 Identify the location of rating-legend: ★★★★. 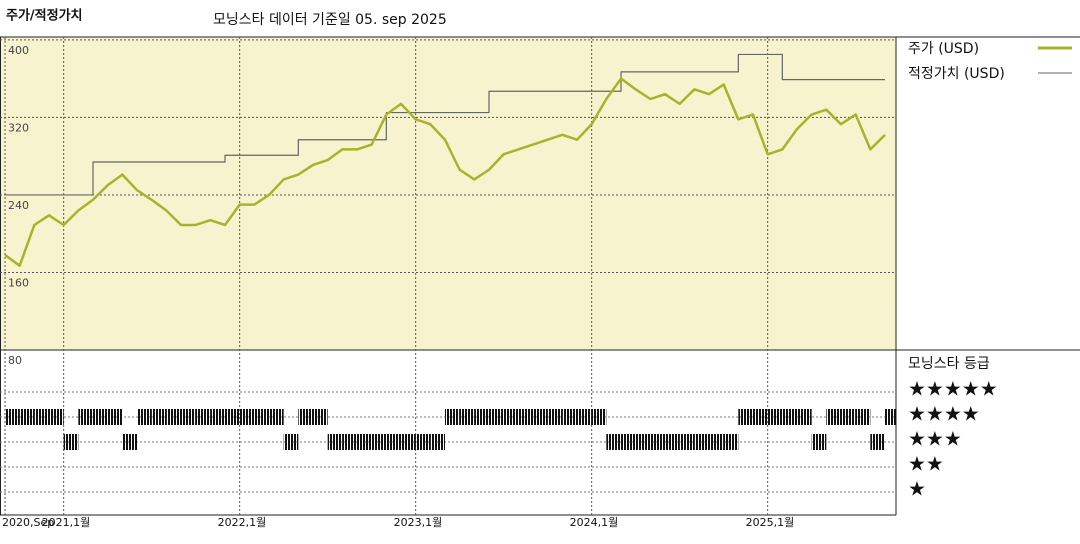
(944, 414).